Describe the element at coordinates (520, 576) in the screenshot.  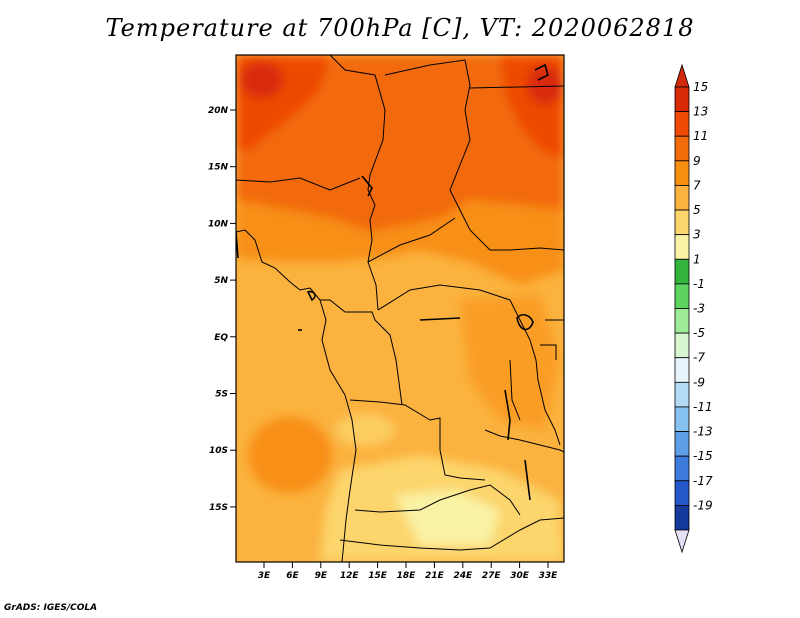
I see `lon-tick-label: 30E` at that location.